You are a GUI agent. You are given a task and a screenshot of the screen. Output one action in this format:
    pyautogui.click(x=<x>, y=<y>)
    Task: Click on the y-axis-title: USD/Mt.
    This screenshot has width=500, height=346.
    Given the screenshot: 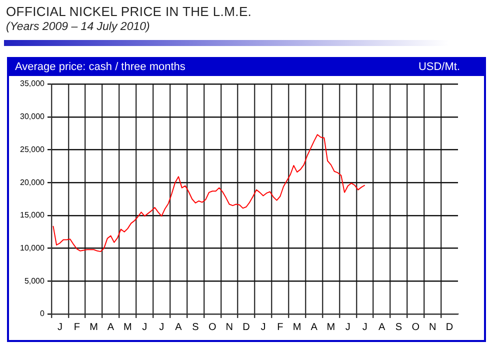 What is the action you would take?
    pyautogui.click(x=439, y=67)
    